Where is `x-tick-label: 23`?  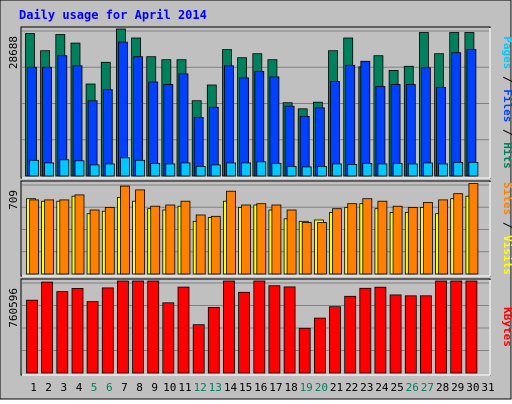
x-tick-label: 23 is located at coordinates (366, 387).